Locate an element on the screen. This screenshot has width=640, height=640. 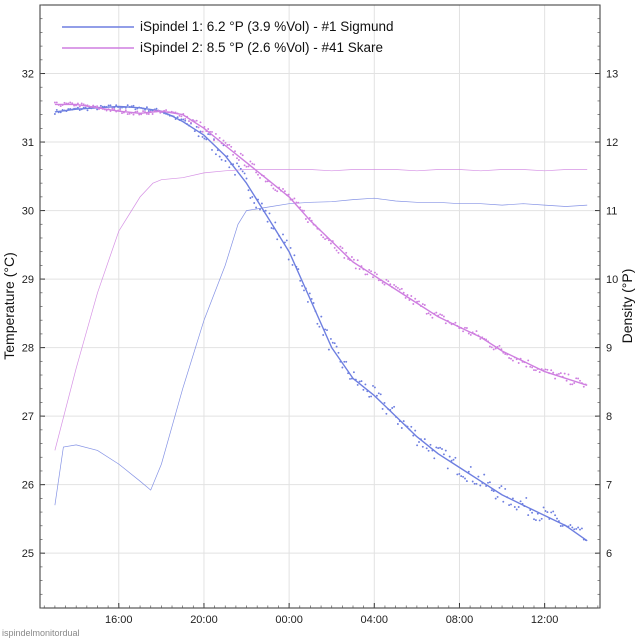
right-tick-label-6: 12 is located at coordinates (612, 143).